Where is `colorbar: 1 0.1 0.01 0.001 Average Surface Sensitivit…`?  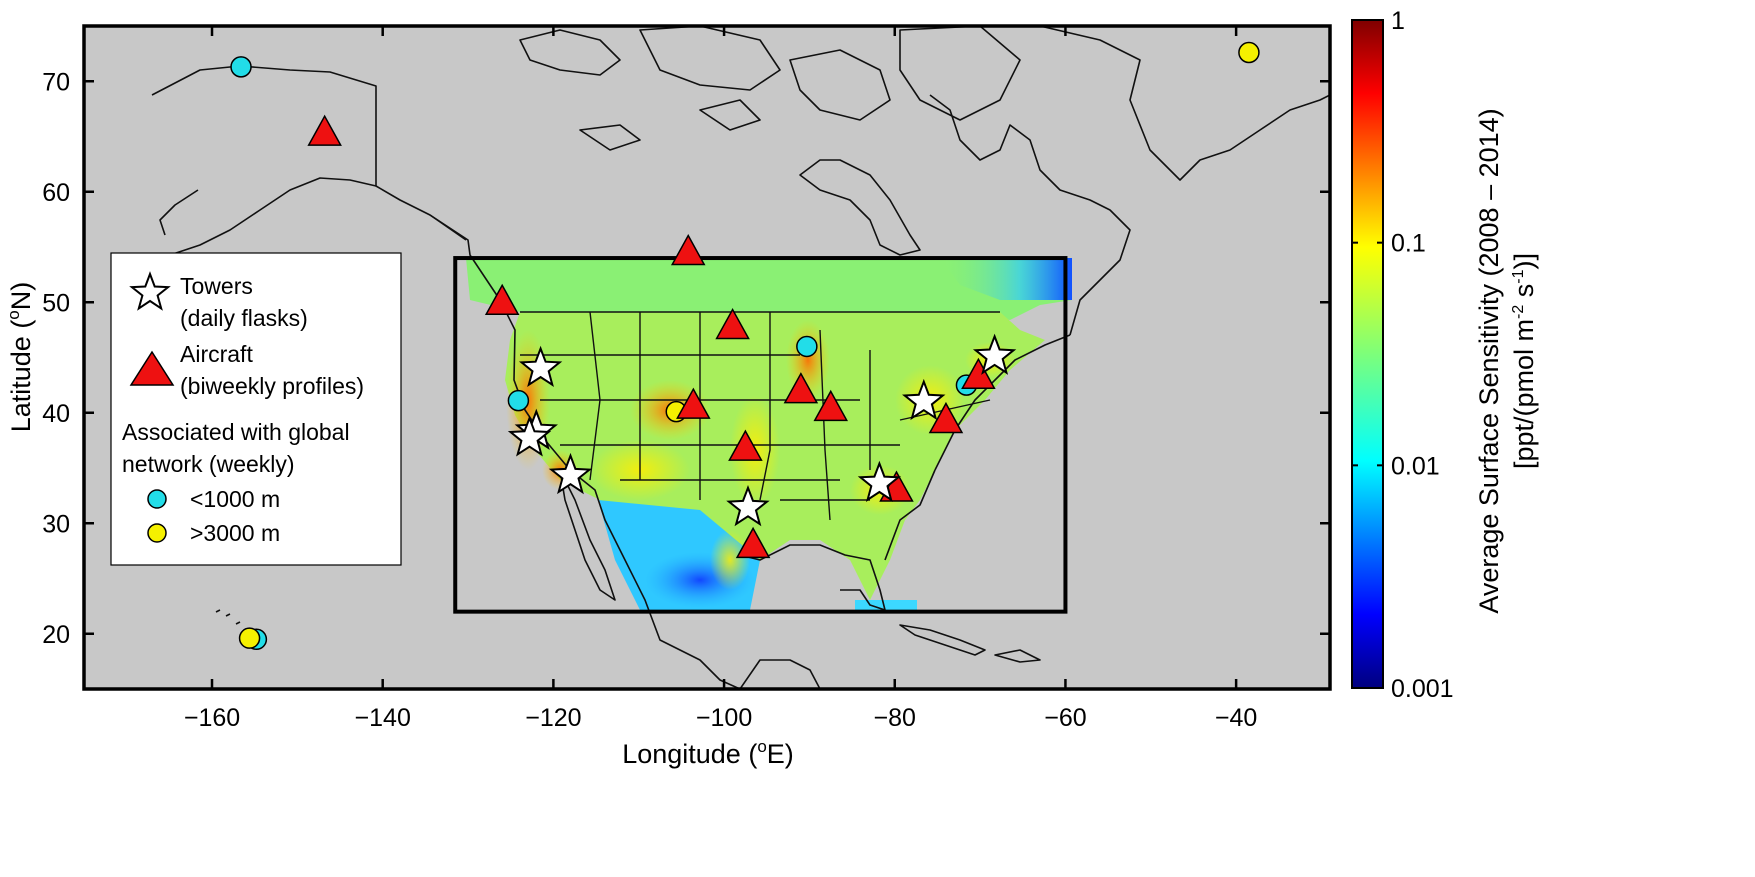 colorbar: 1 0.1 0.01 0.001 Average Surface Sensitivit… is located at coordinates (1445, 355).